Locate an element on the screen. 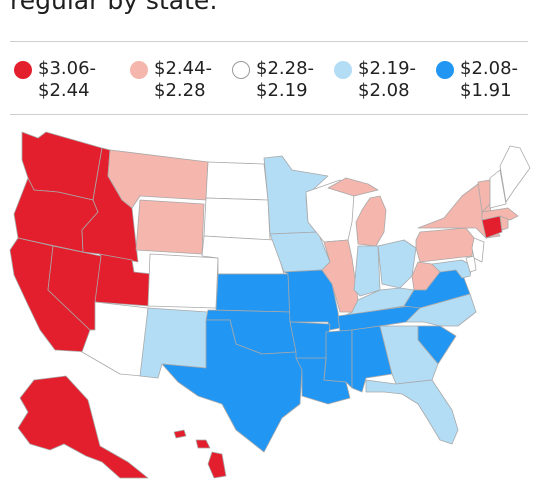 The height and width of the screenshot is (480, 540). legend-label-tier2-low: $2.28 is located at coordinates (180, 90).